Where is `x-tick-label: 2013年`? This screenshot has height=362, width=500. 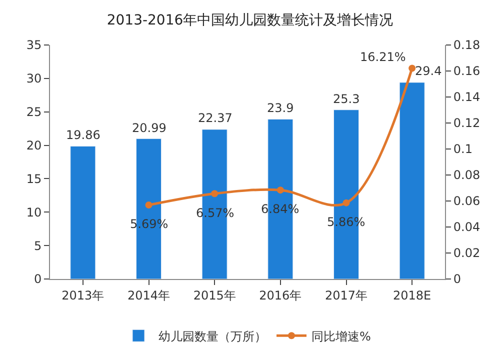 x-tick-label: 2013年 is located at coordinates (83, 295).